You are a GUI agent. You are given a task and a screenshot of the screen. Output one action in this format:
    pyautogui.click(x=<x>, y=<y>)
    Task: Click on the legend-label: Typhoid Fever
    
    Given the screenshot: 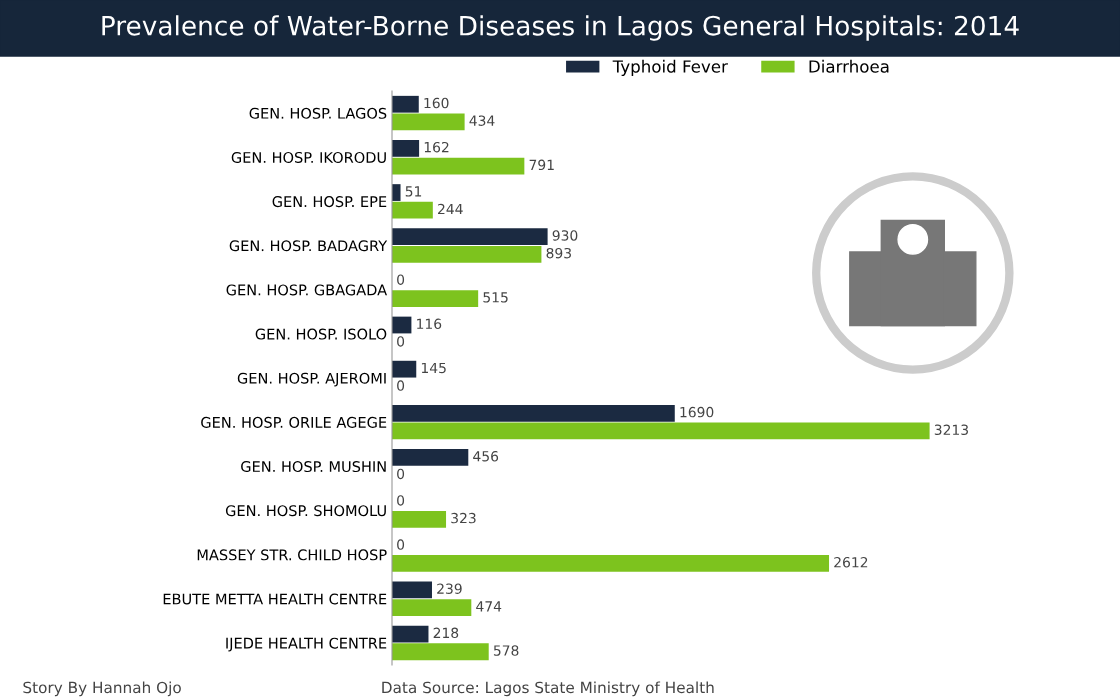 What is the action you would take?
    pyautogui.click(x=670, y=67)
    